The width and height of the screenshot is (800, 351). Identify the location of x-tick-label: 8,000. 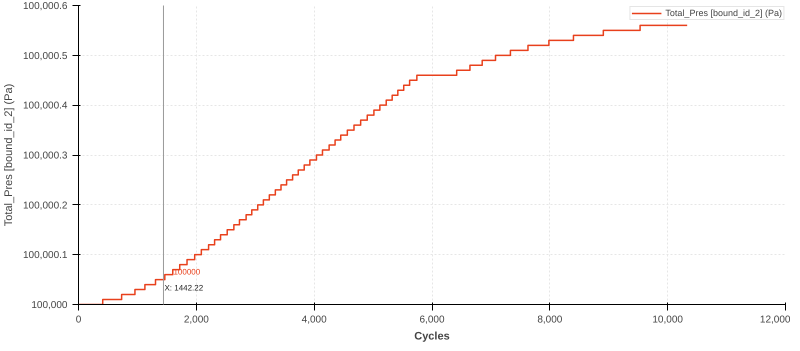
(550, 320).